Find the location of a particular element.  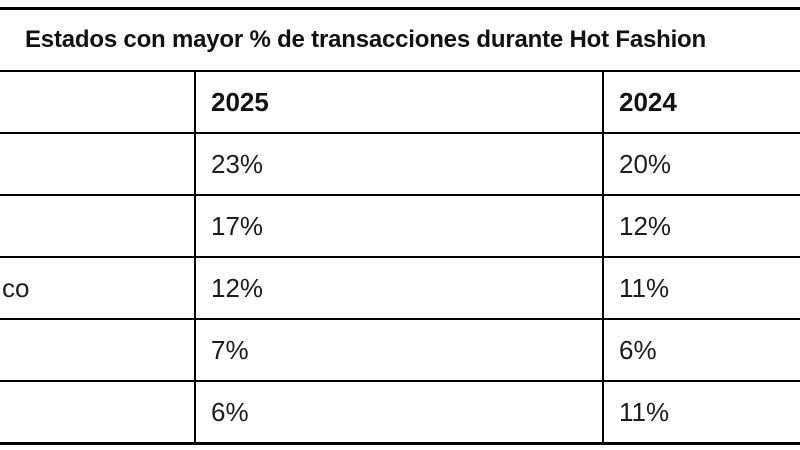

value-2025-cell: 17% is located at coordinates (400, 226).